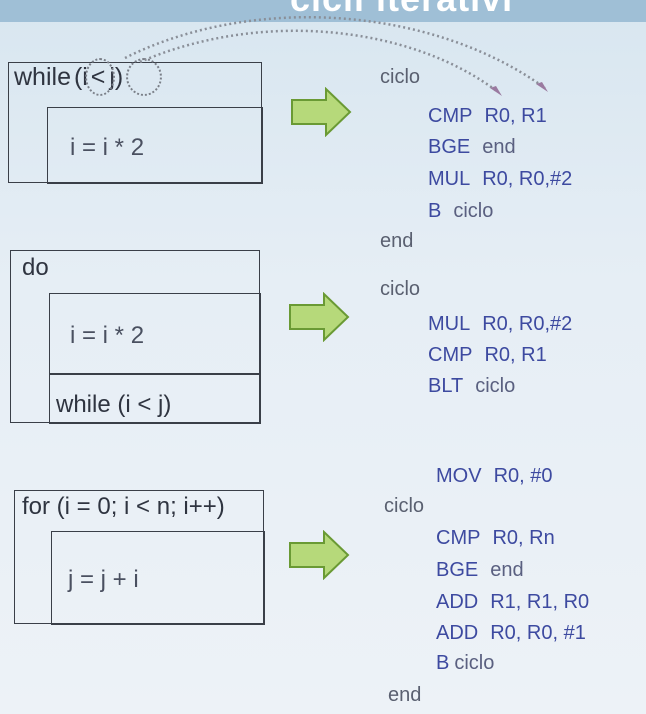 This screenshot has height=714, width=646. What do you see at coordinates (107, 147) in the screenshot?
I see `while-body-text: i = i * 2` at bounding box center [107, 147].